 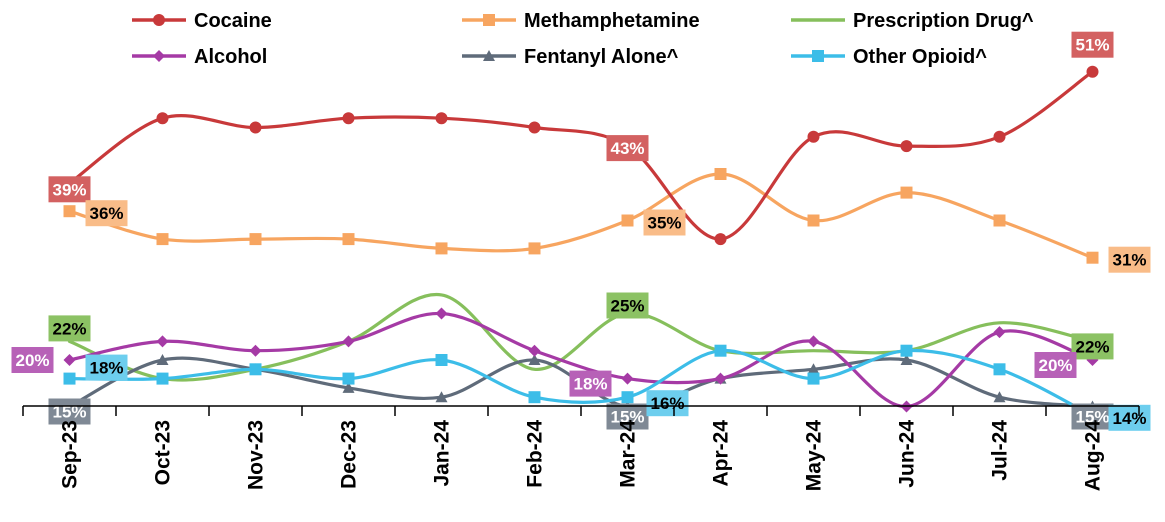 I want to click on data-label-other-opioid-mar-24: 16%, so click(x=667, y=403).